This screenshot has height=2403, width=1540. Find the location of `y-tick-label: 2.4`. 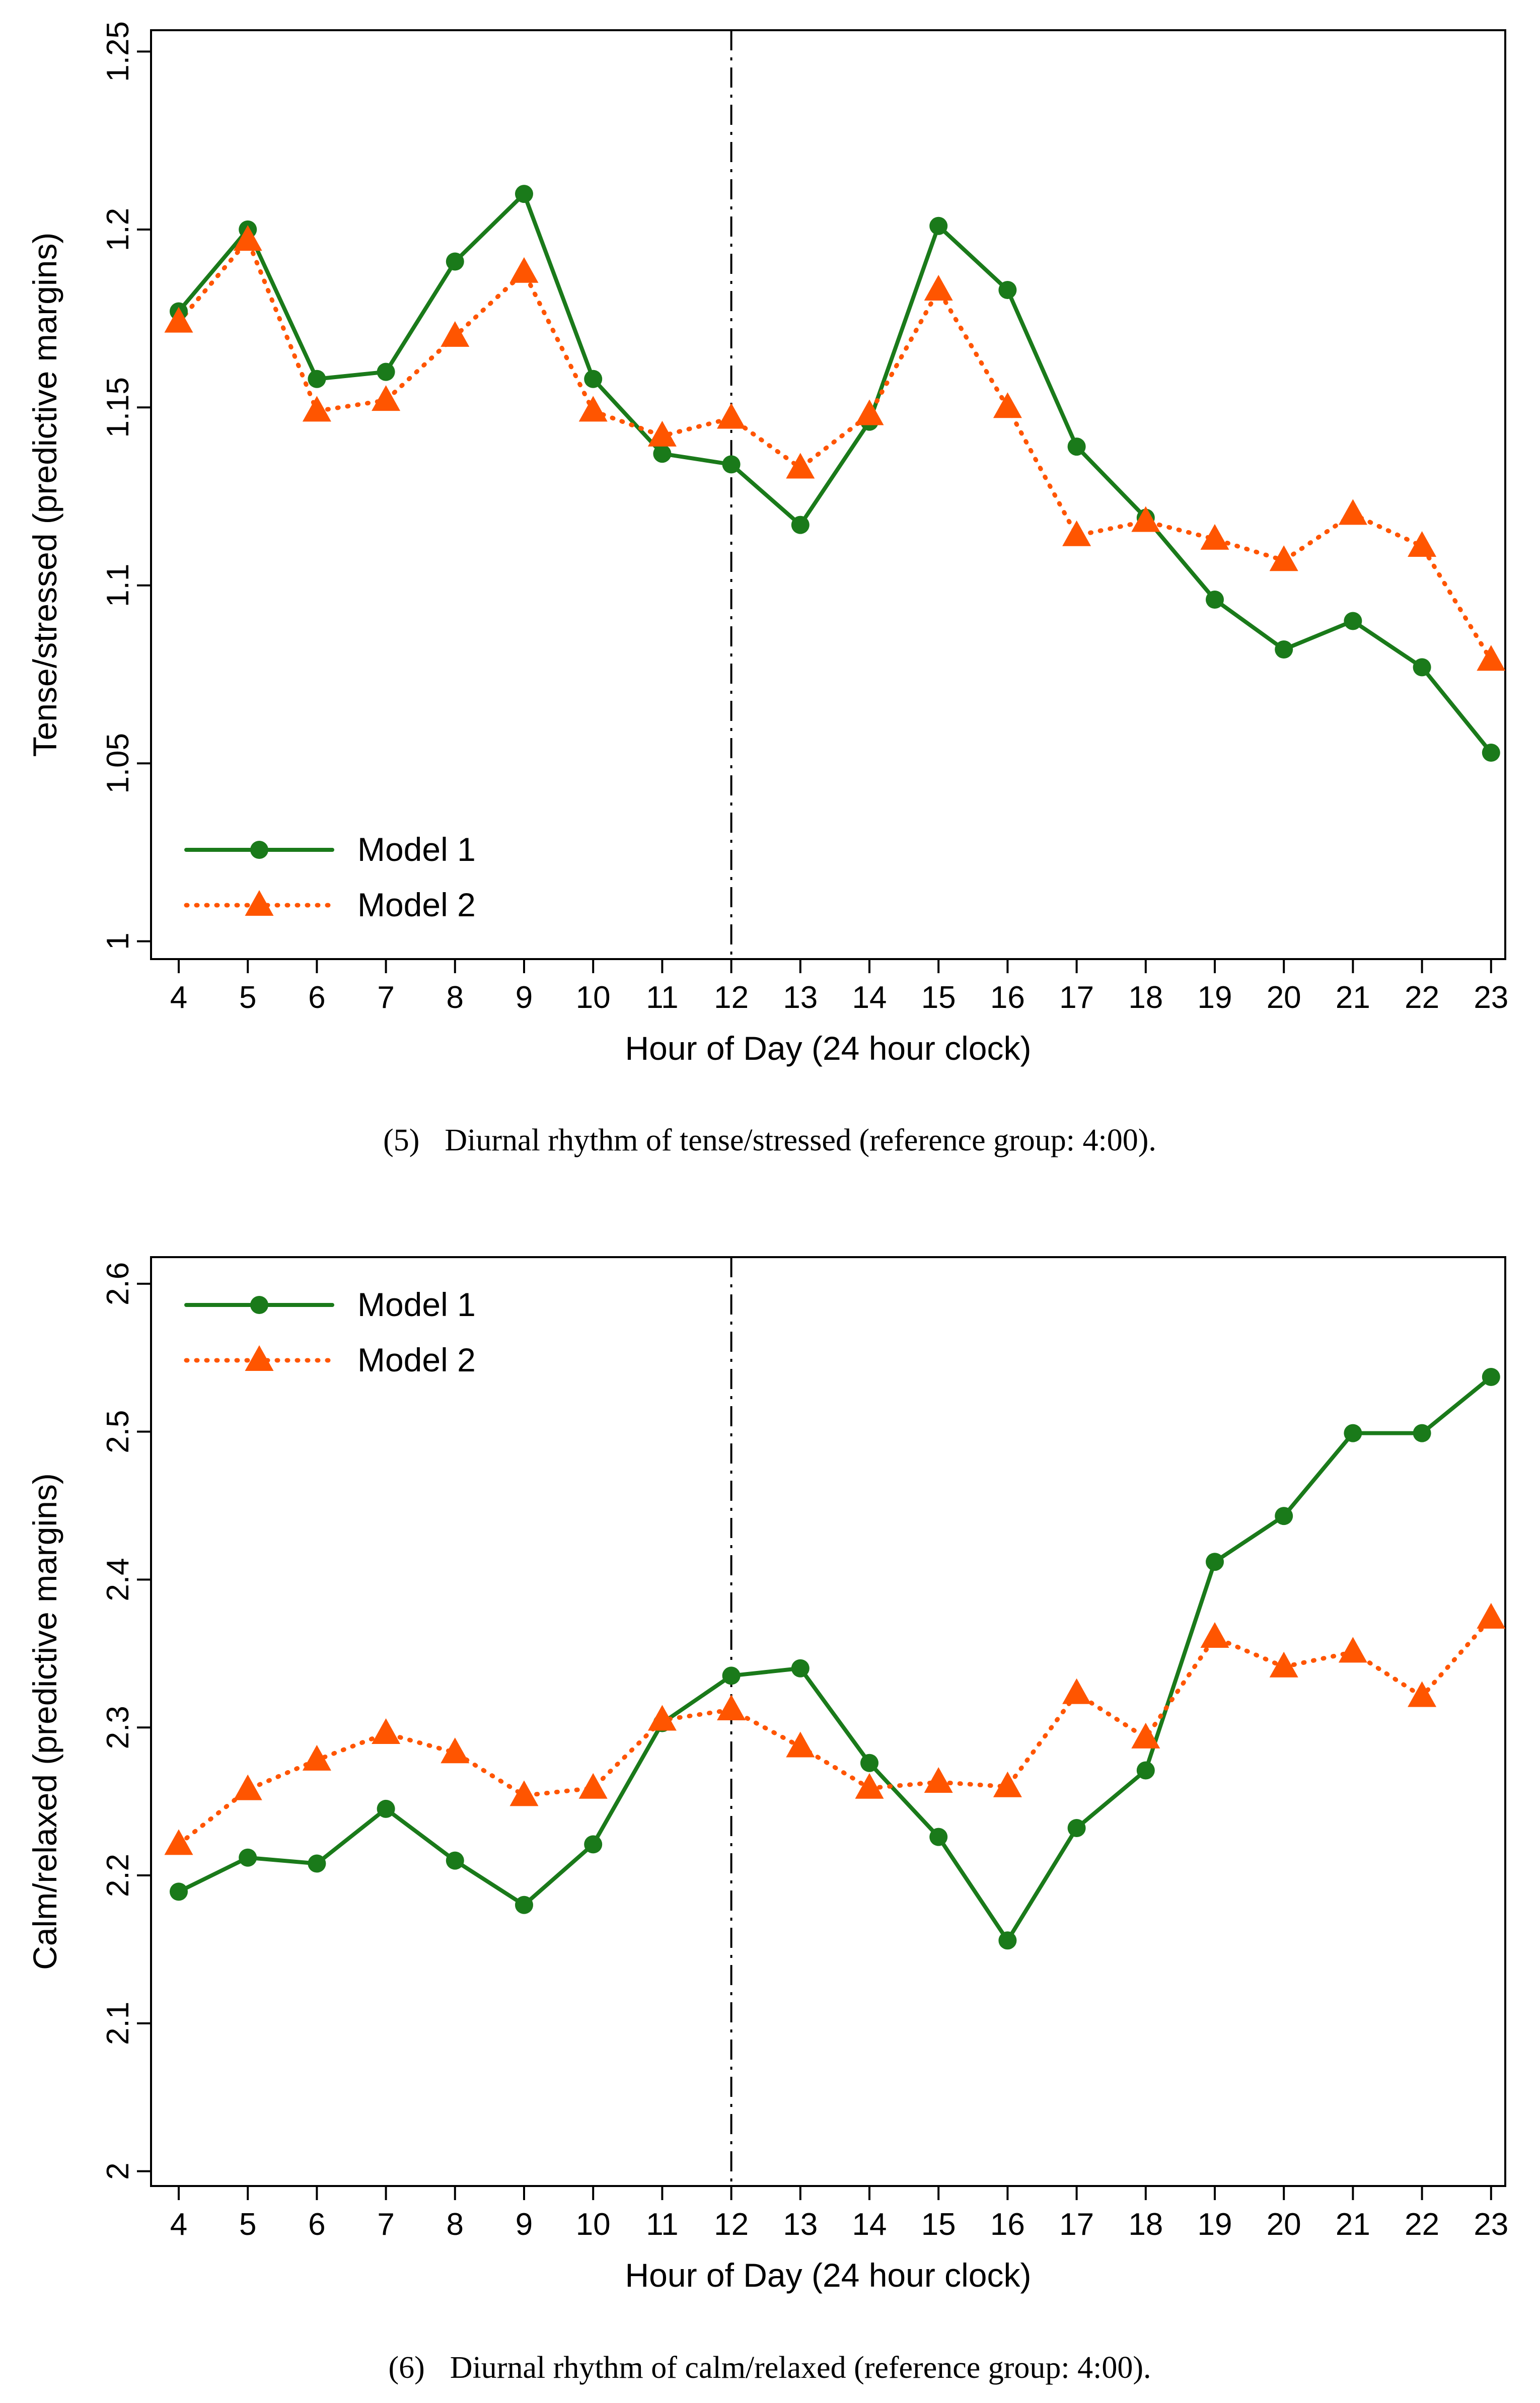

y-tick-label: 2.4 is located at coordinates (118, 1579).